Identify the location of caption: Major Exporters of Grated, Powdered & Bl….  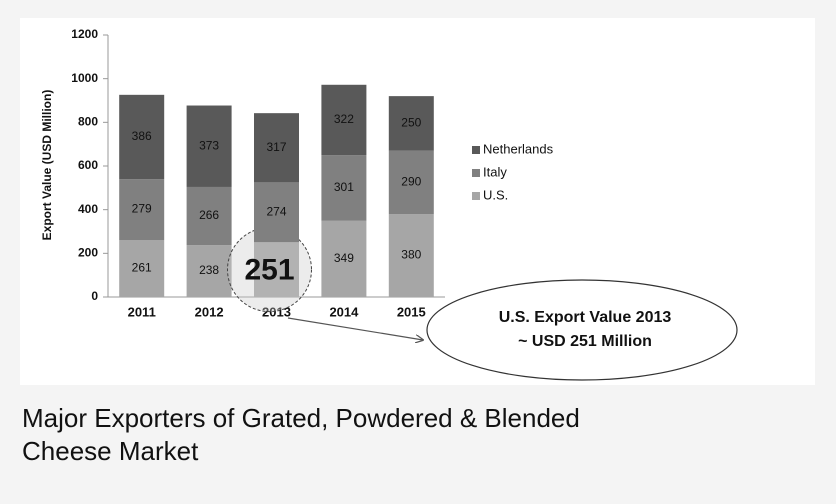
(301, 434).